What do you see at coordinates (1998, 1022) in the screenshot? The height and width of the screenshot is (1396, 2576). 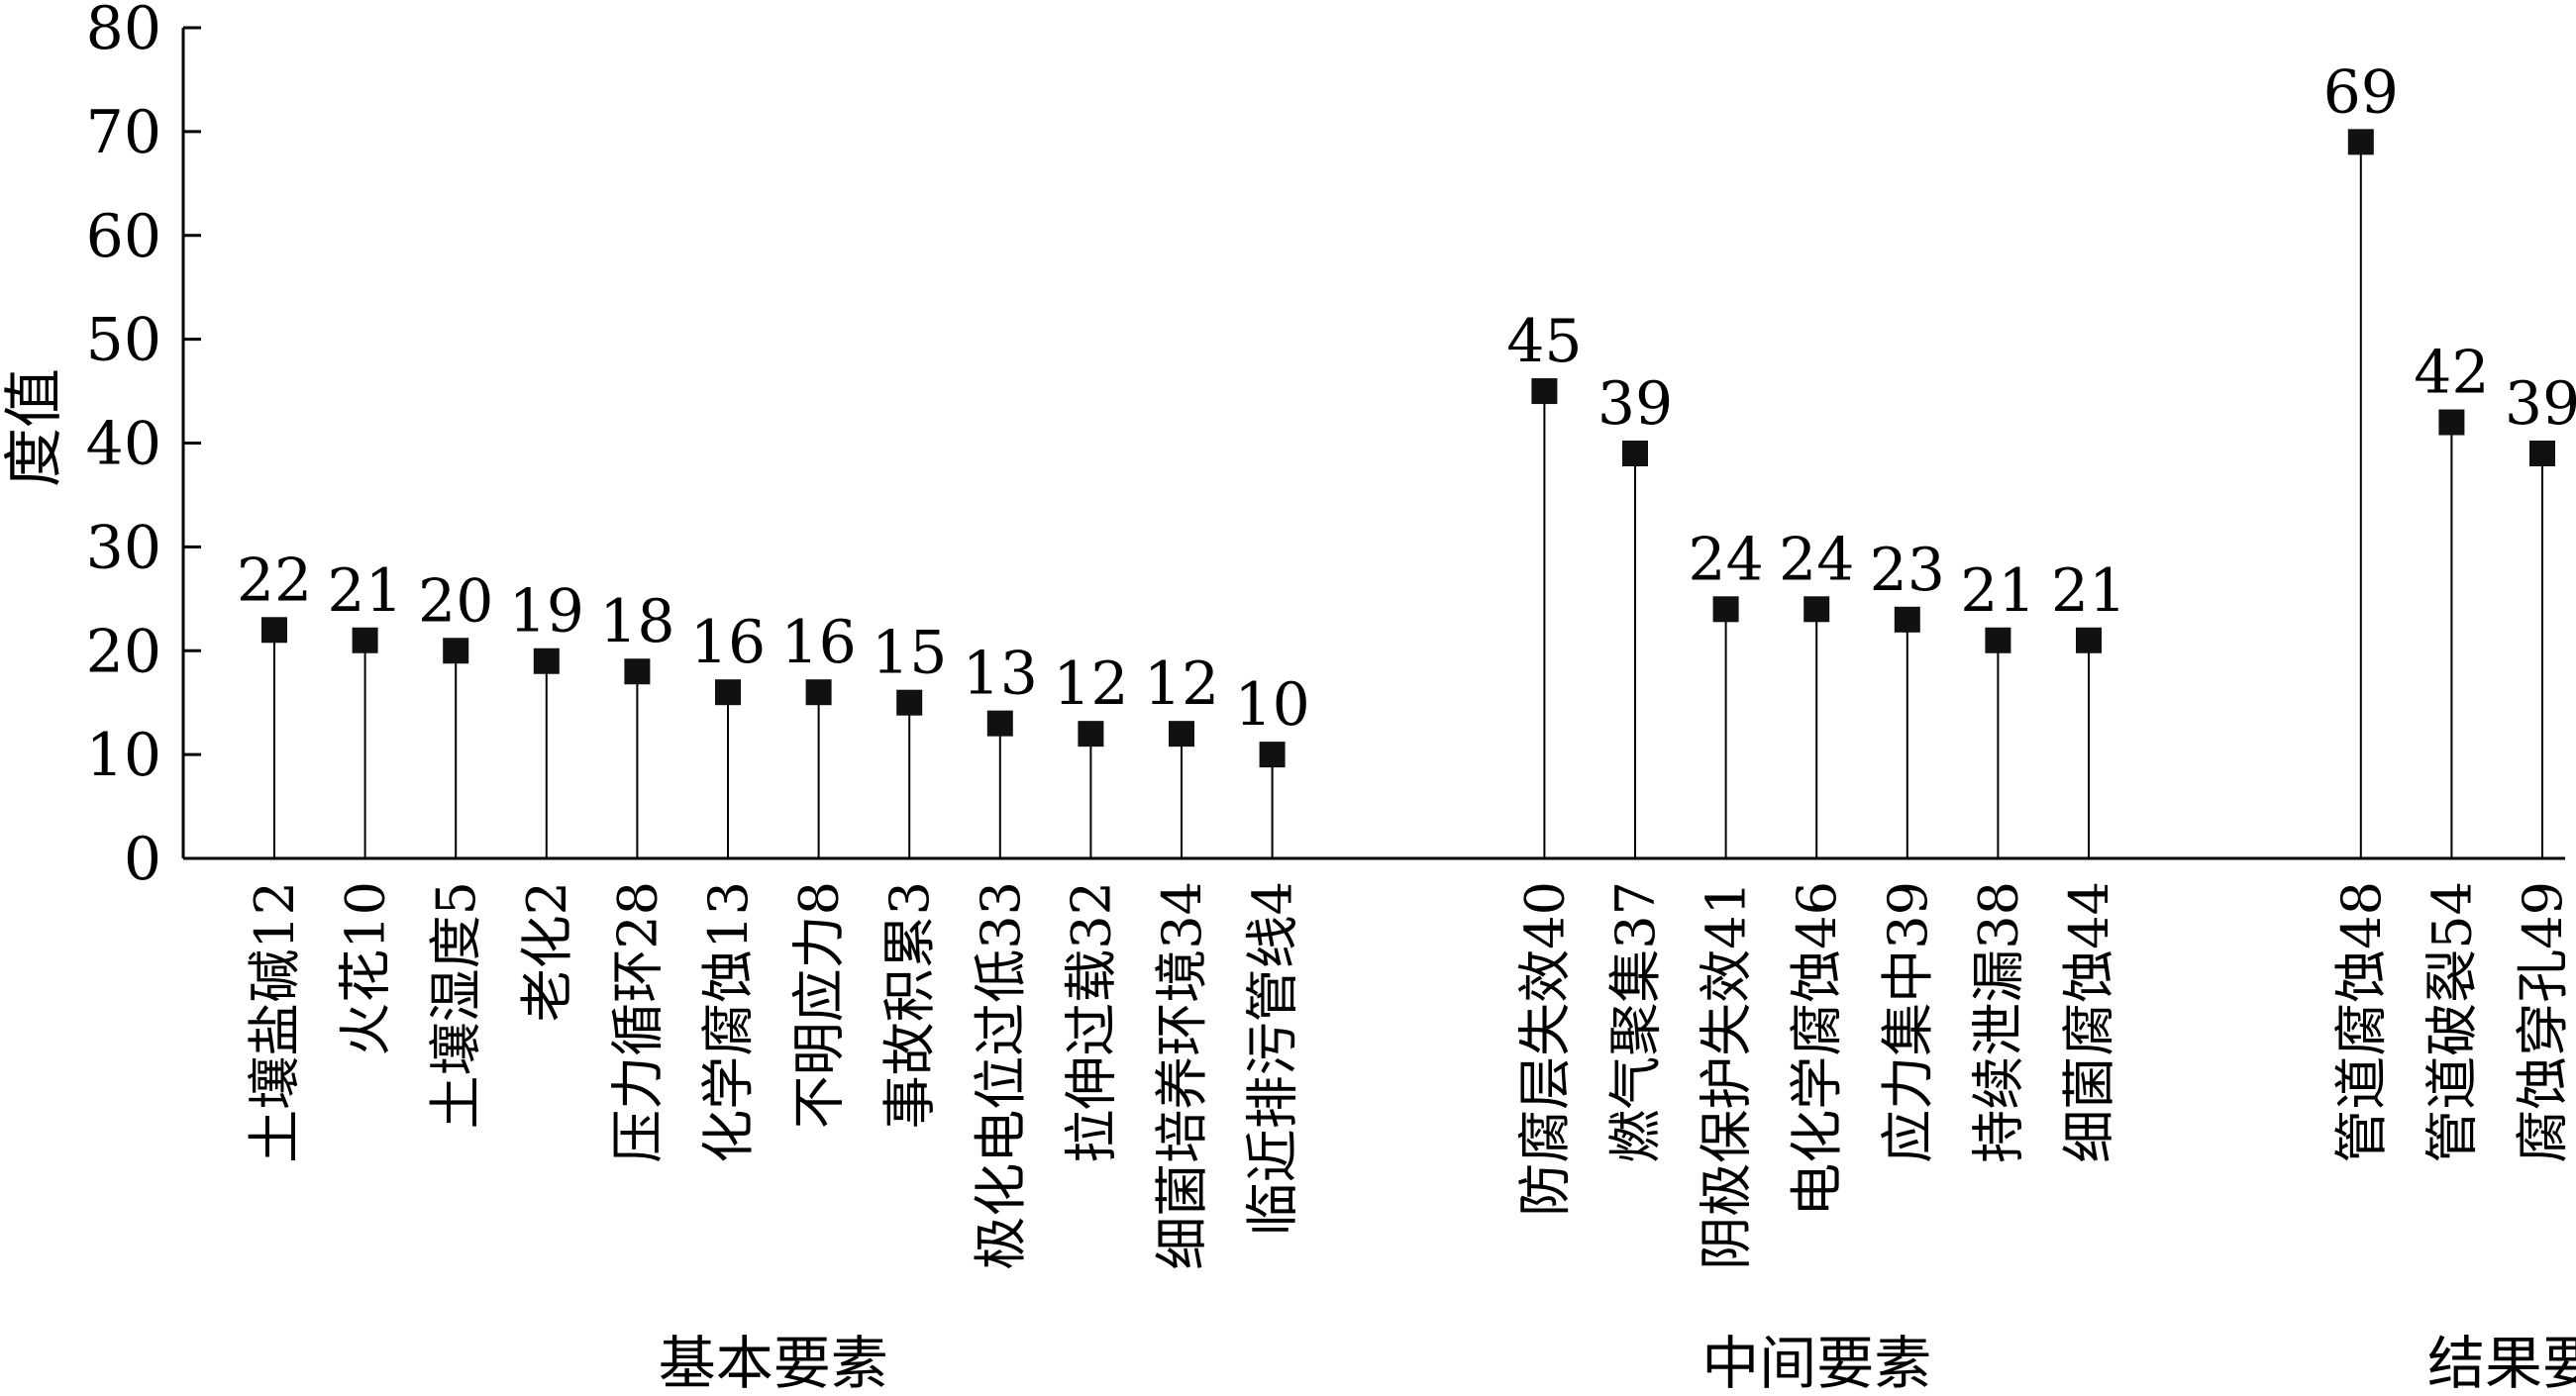 I see `category-label: 持续泄漏38` at bounding box center [1998, 1022].